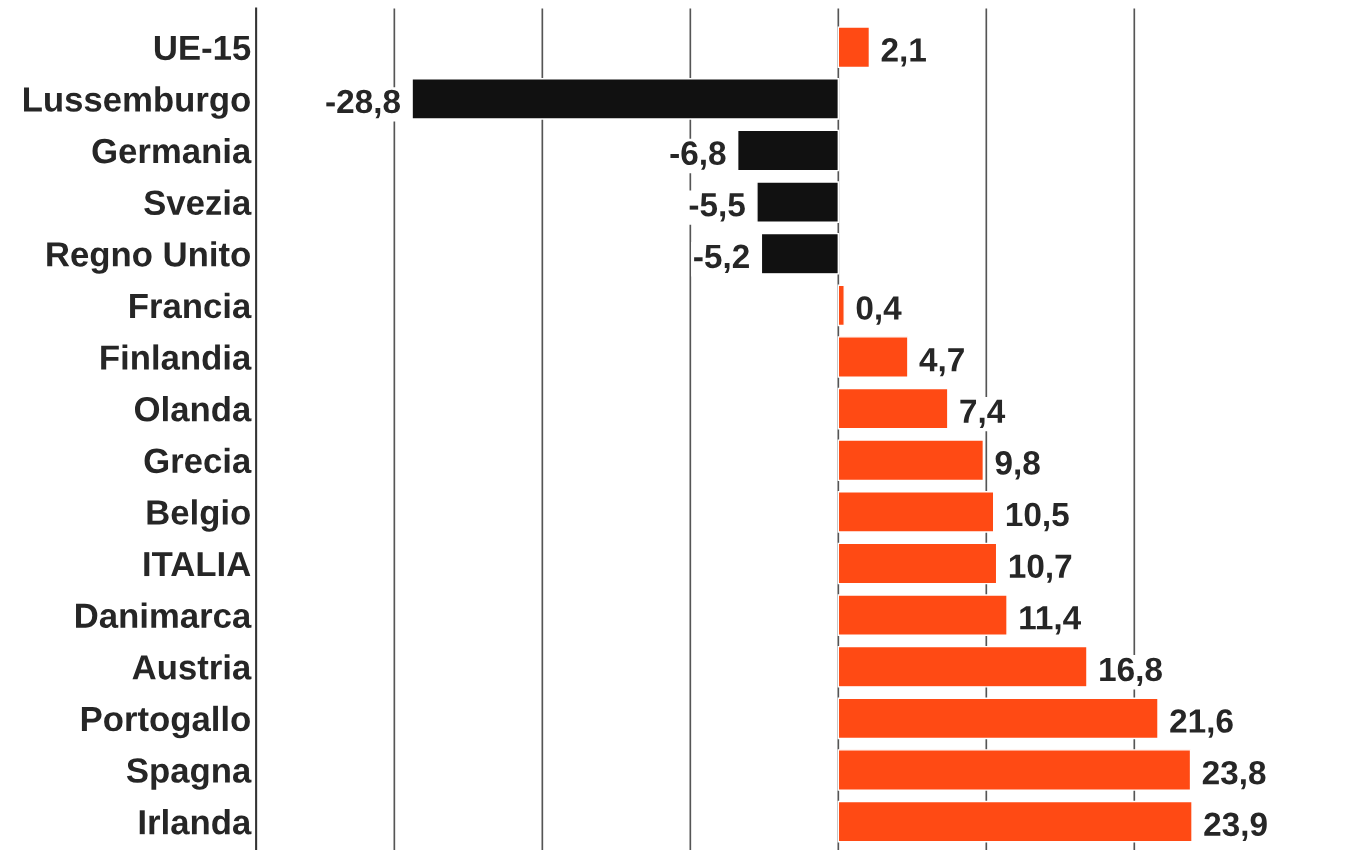  What do you see at coordinates (721, 259) in the screenshot?
I see `data-label: -5,2` at bounding box center [721, 259].